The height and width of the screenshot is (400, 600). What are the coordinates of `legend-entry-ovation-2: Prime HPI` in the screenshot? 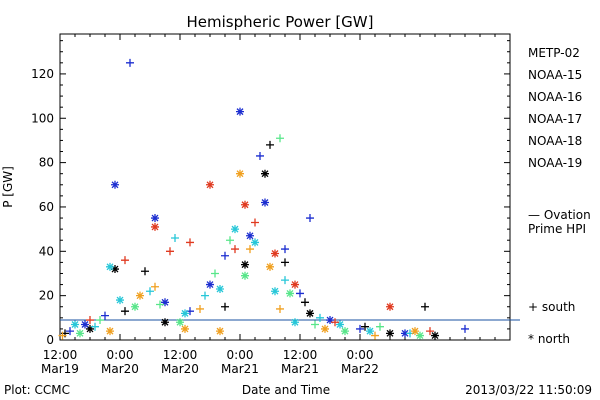 It's located at (557, 229).